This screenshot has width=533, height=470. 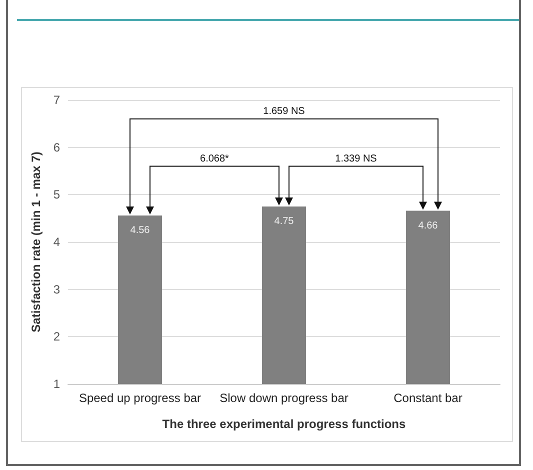 I want to click on y-axis-title: Satisfaction rate (min 1 - max 7), so click(x=36, y=242).